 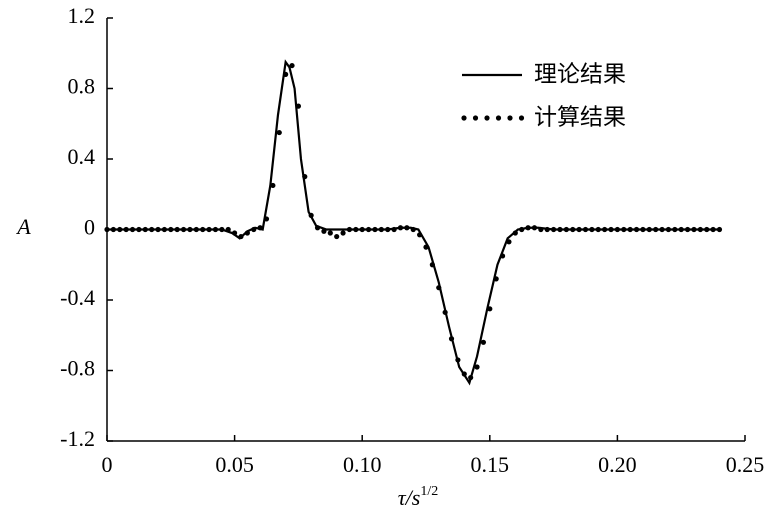 I want to click on x-axis-label-main: τ/s, so click(x=409, y=497).